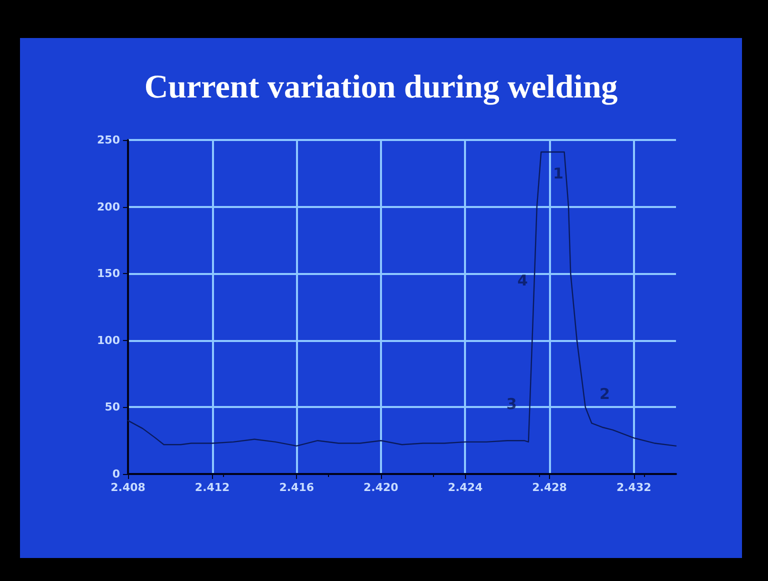 The height and width of the screenshot is (581, 768). Describe the element at coordinates (381, 88) in the screenshot. I see `chart-title: Current variation during welding` at that location.